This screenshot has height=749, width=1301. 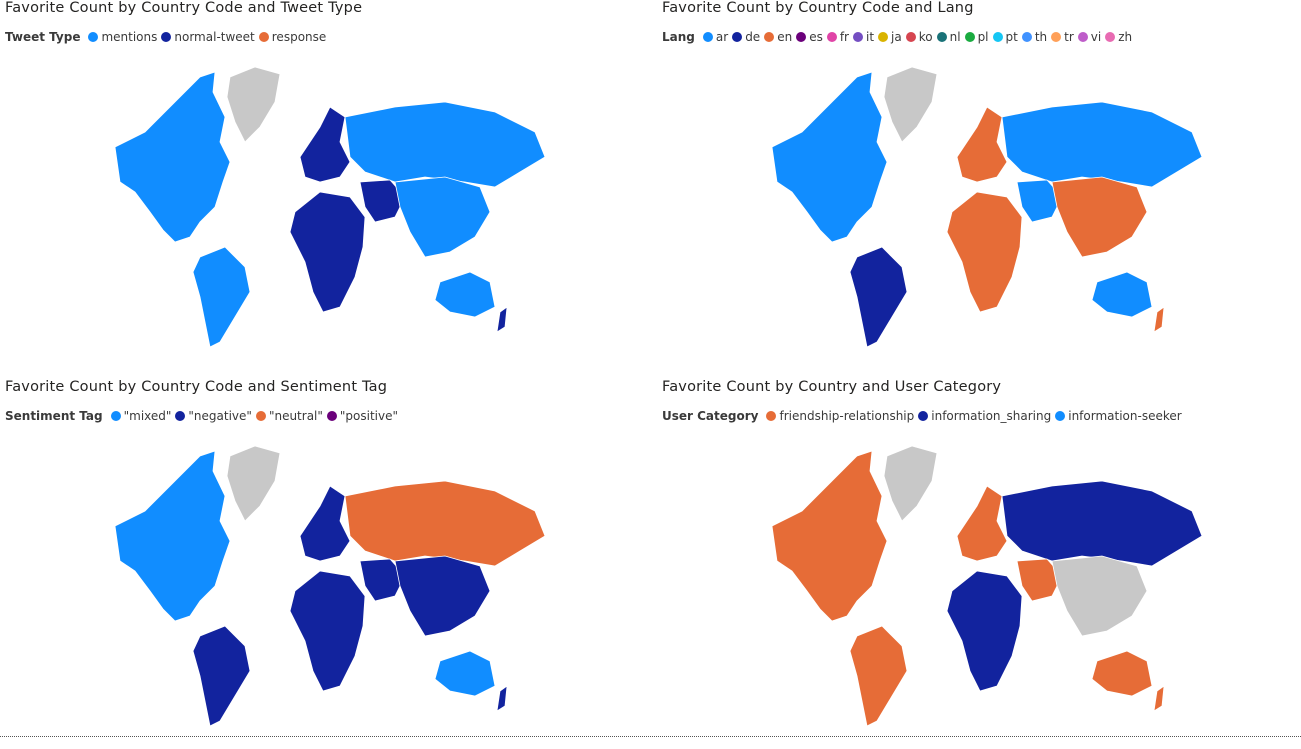 I want to click on legend-item-mentions: mentions, so click(x=122, y=37).